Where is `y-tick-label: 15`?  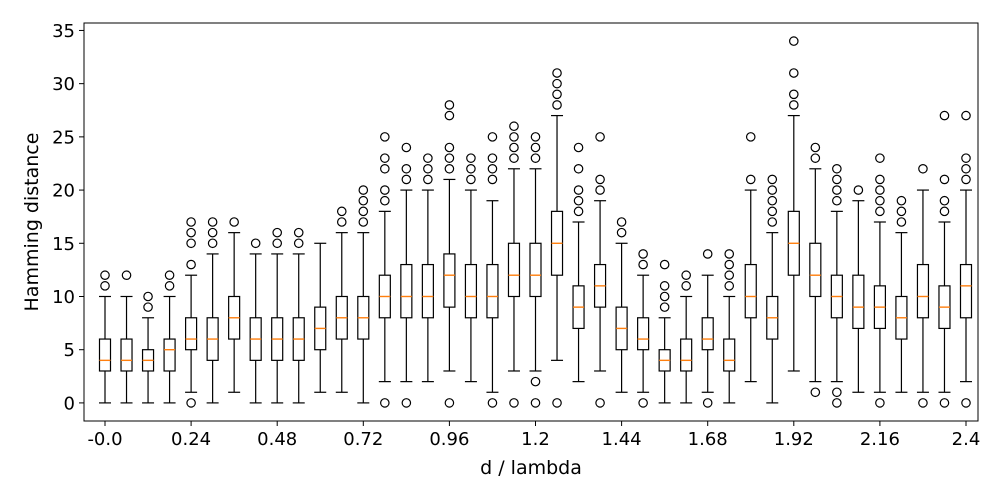
y-tick-label: 15 is located at coordinates (63, 244).